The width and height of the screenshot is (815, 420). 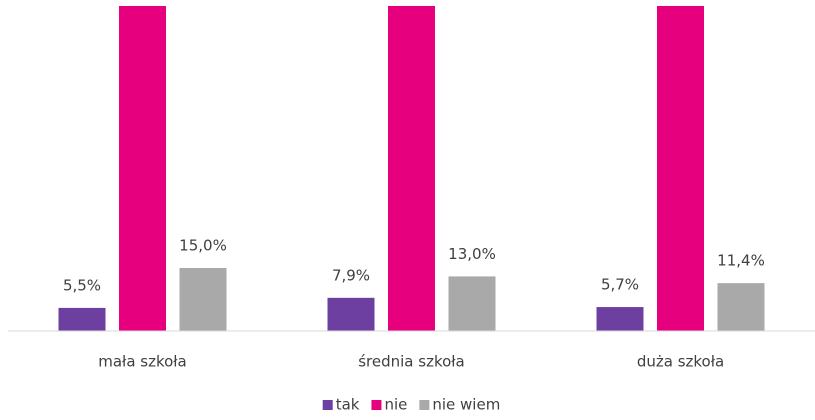 What do you see at coordinates (620, 285) in the screenshot?
I see `data-label: 5,7%` at bounding box center [620, 285].